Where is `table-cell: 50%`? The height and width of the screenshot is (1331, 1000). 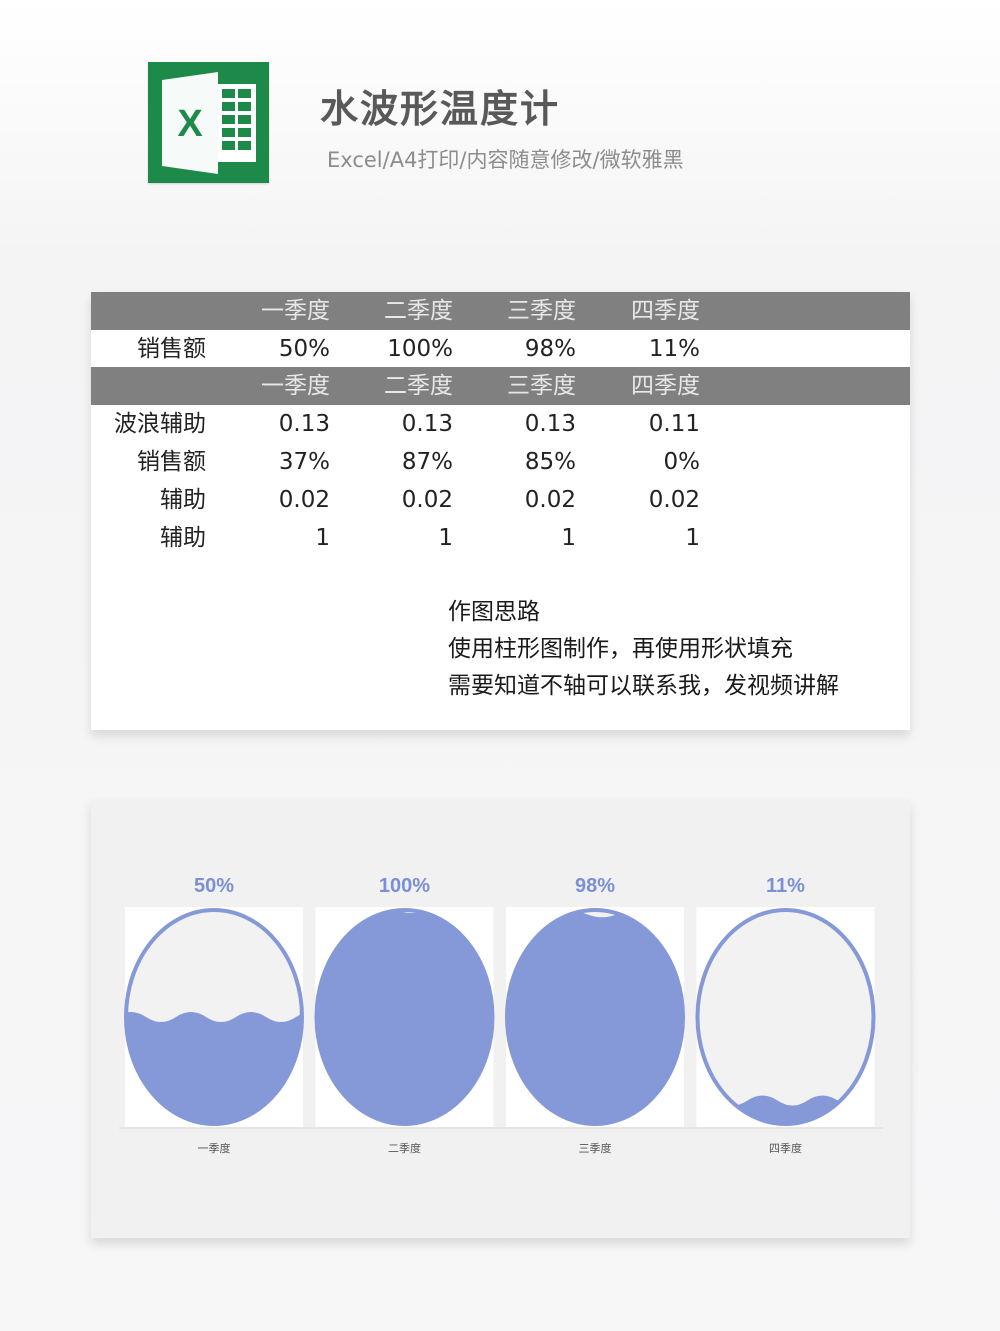 table-cell: 50% is located at coordinates (304, 349).